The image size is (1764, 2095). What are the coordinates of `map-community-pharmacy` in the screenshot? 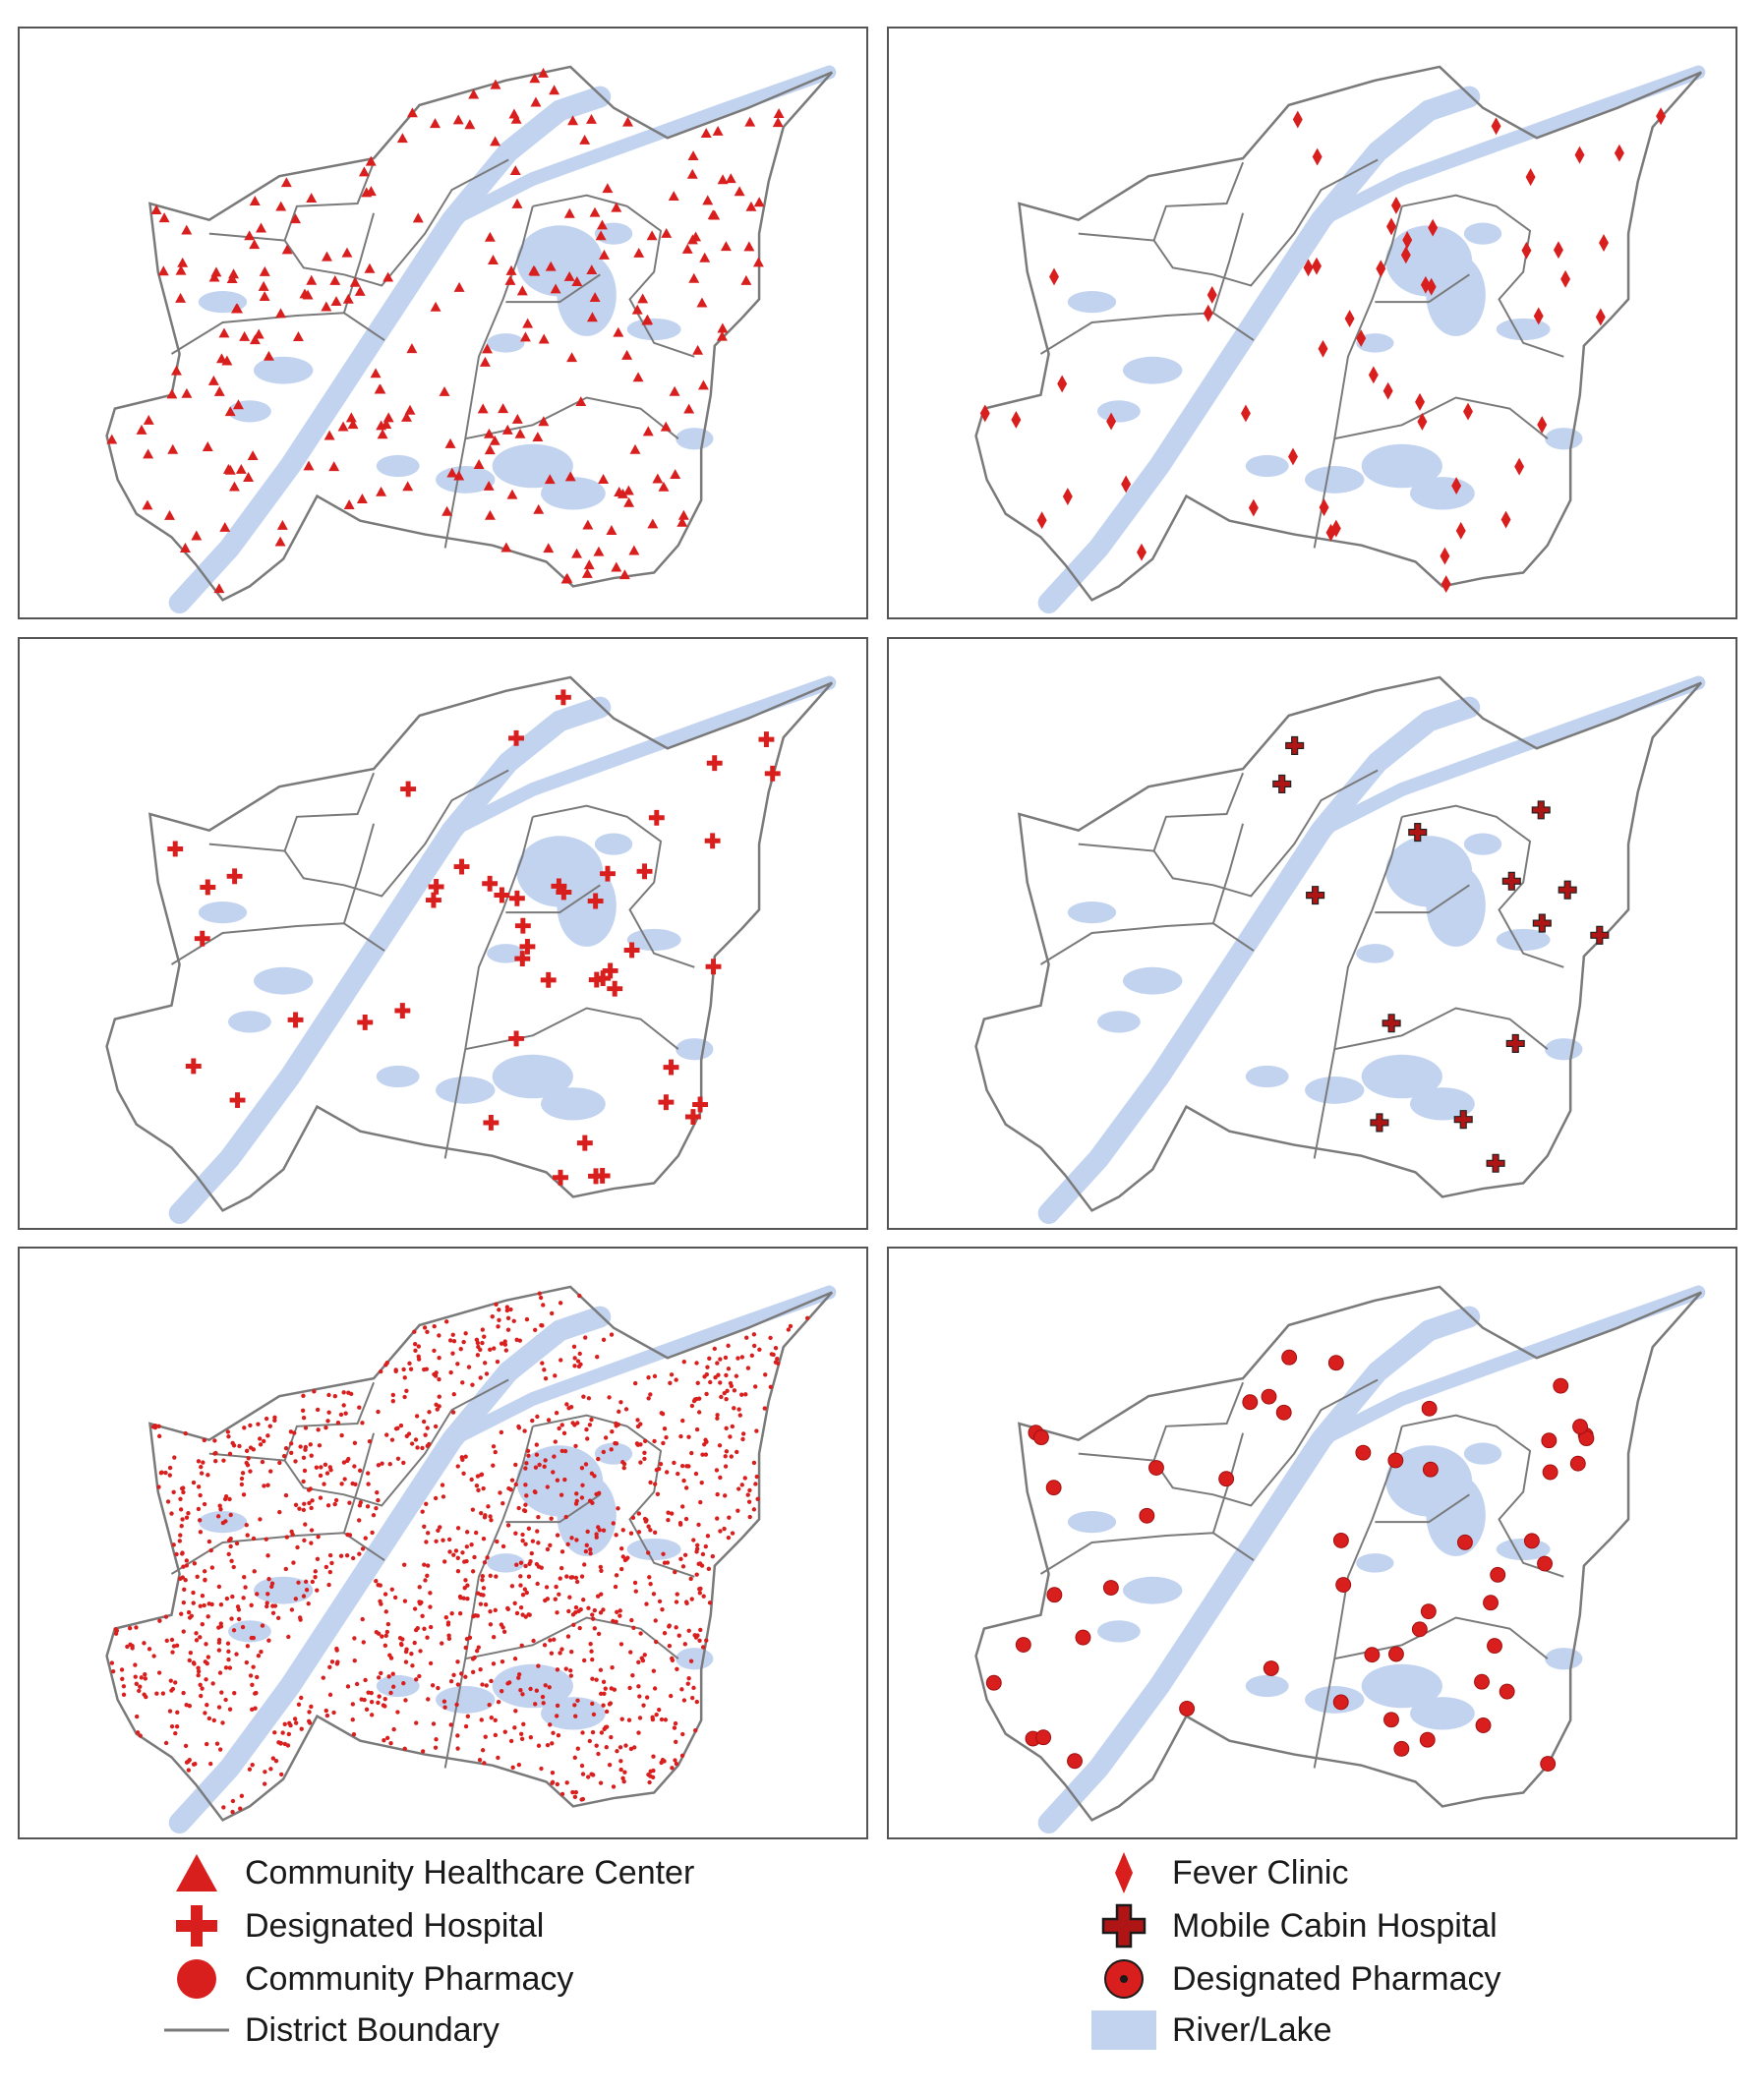 It's located at (471, 1559).